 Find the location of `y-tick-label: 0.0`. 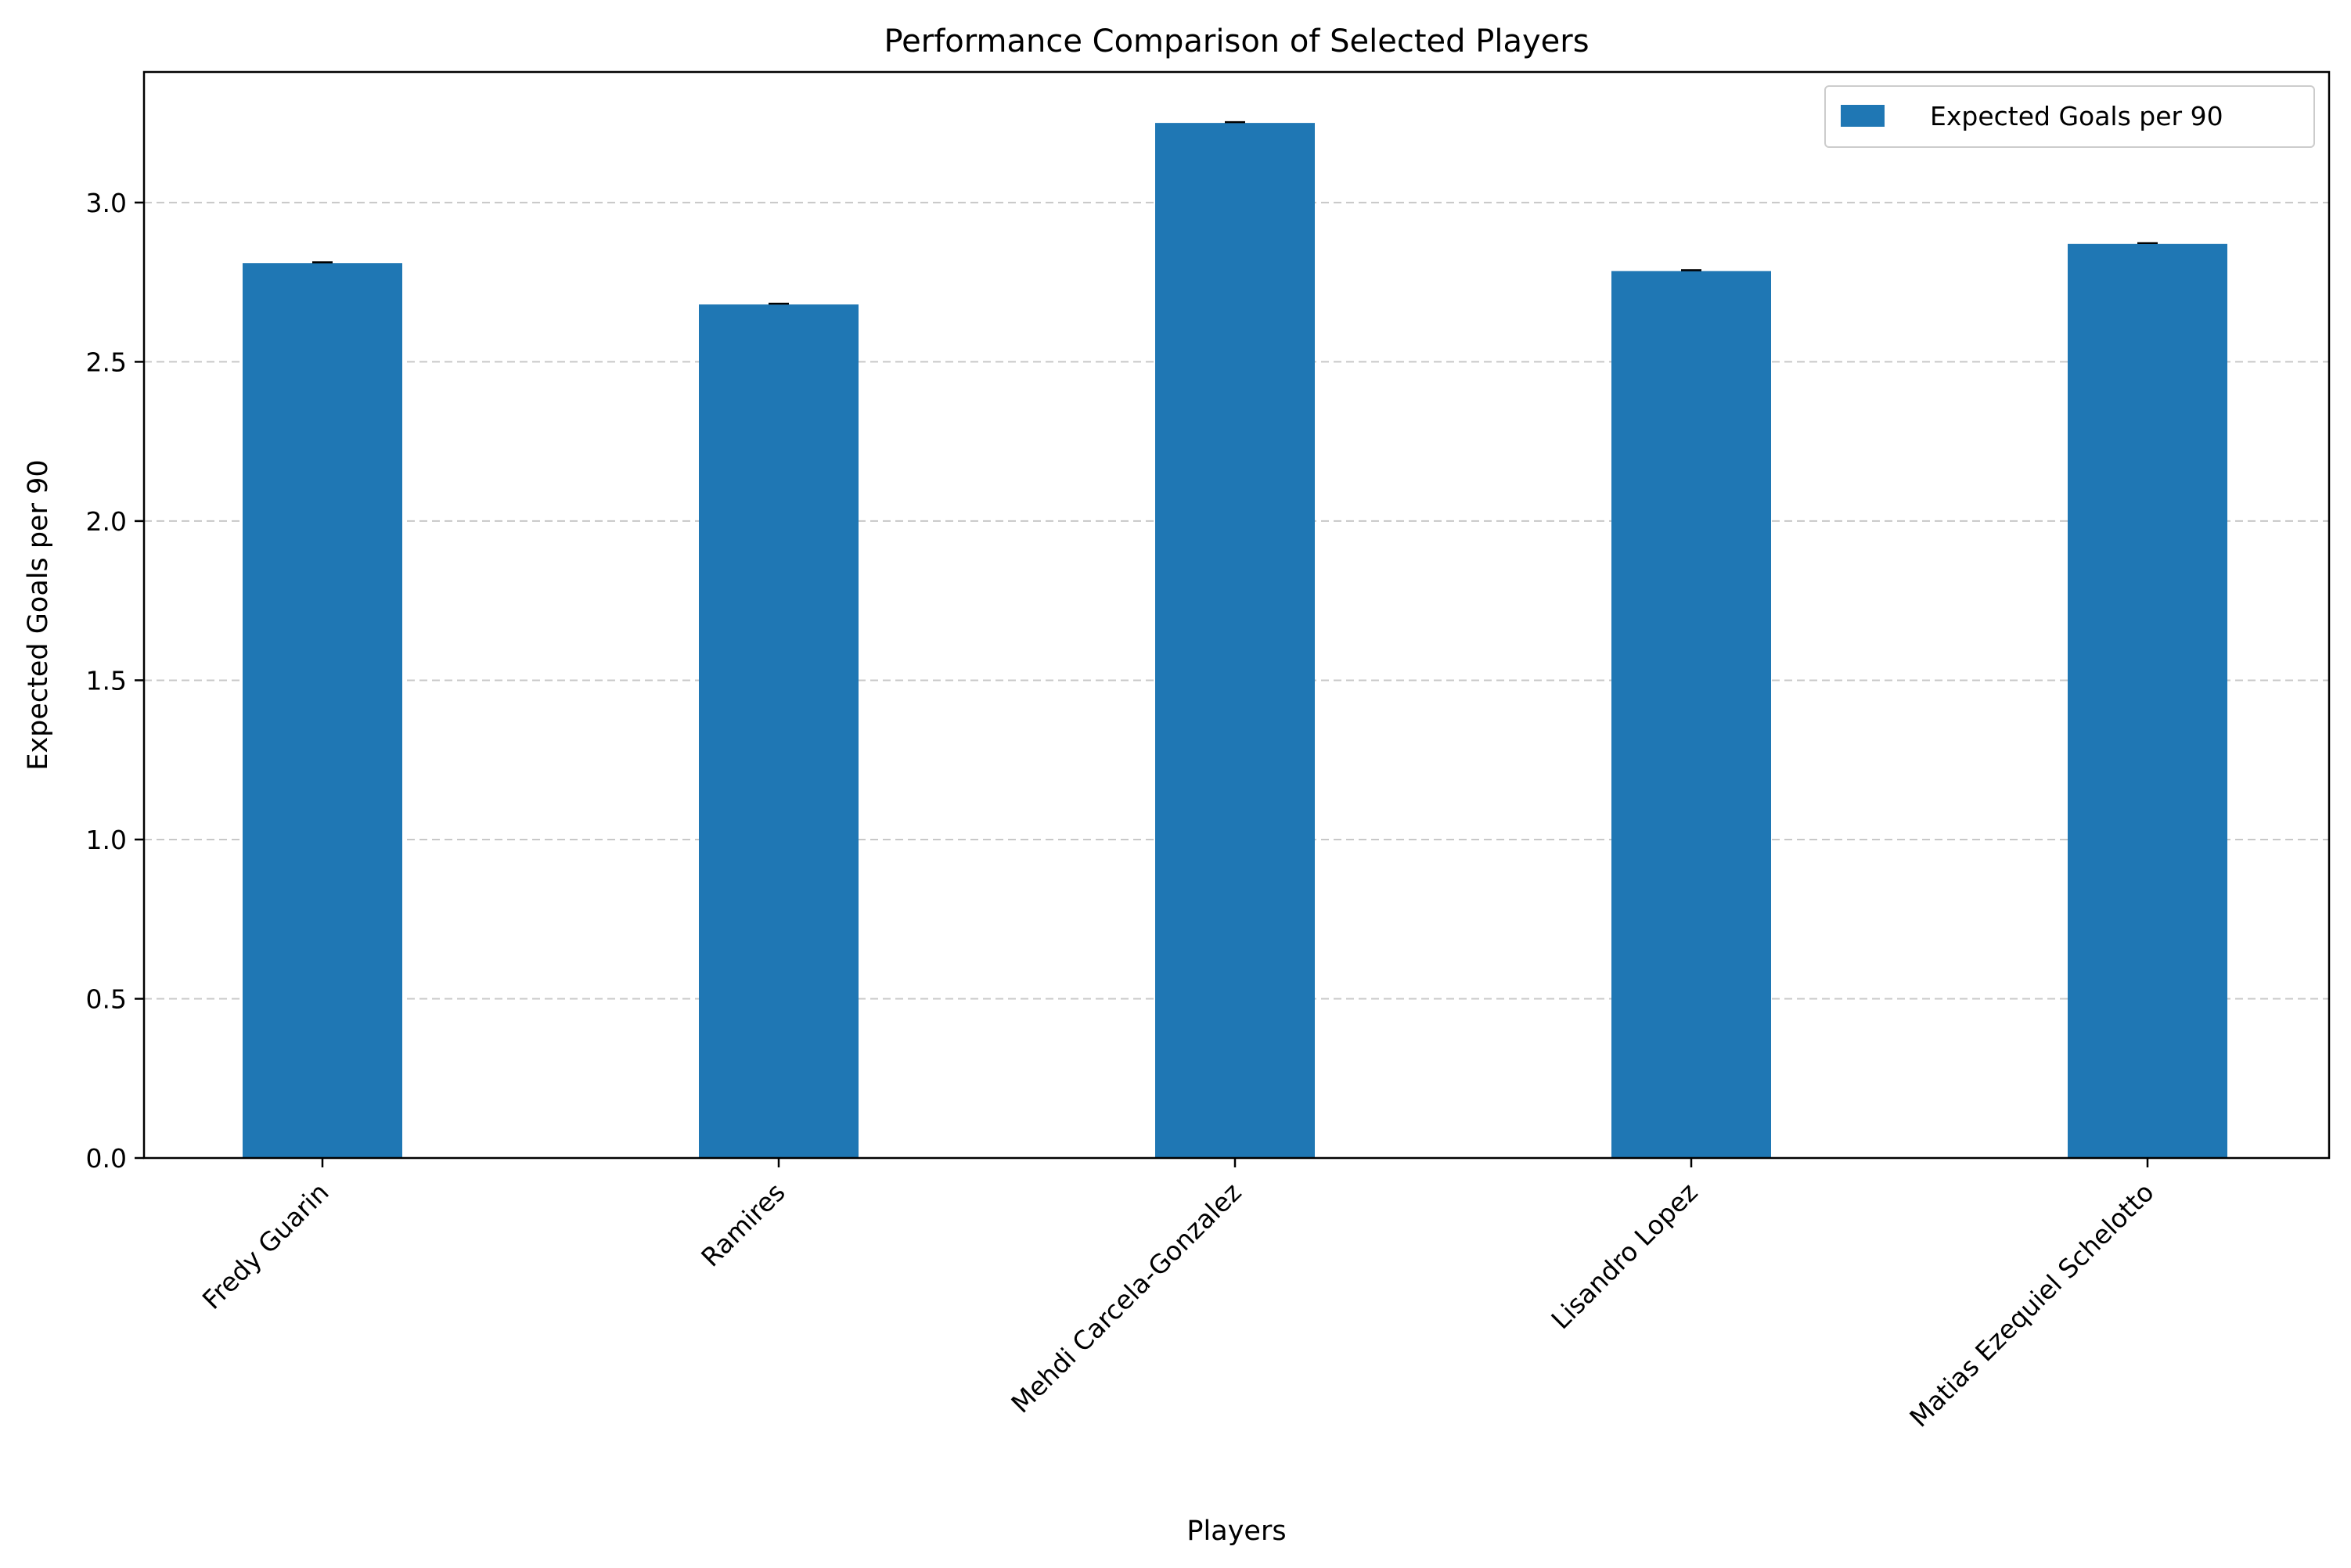

y-tick-label: 0.0 is located at coordinates (107, 1158).